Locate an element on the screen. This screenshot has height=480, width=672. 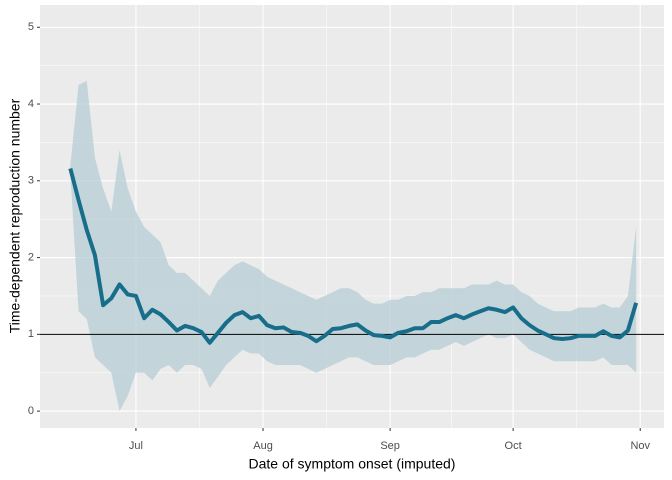
y-tick-label: 0 is located at coordinates (31, 411).